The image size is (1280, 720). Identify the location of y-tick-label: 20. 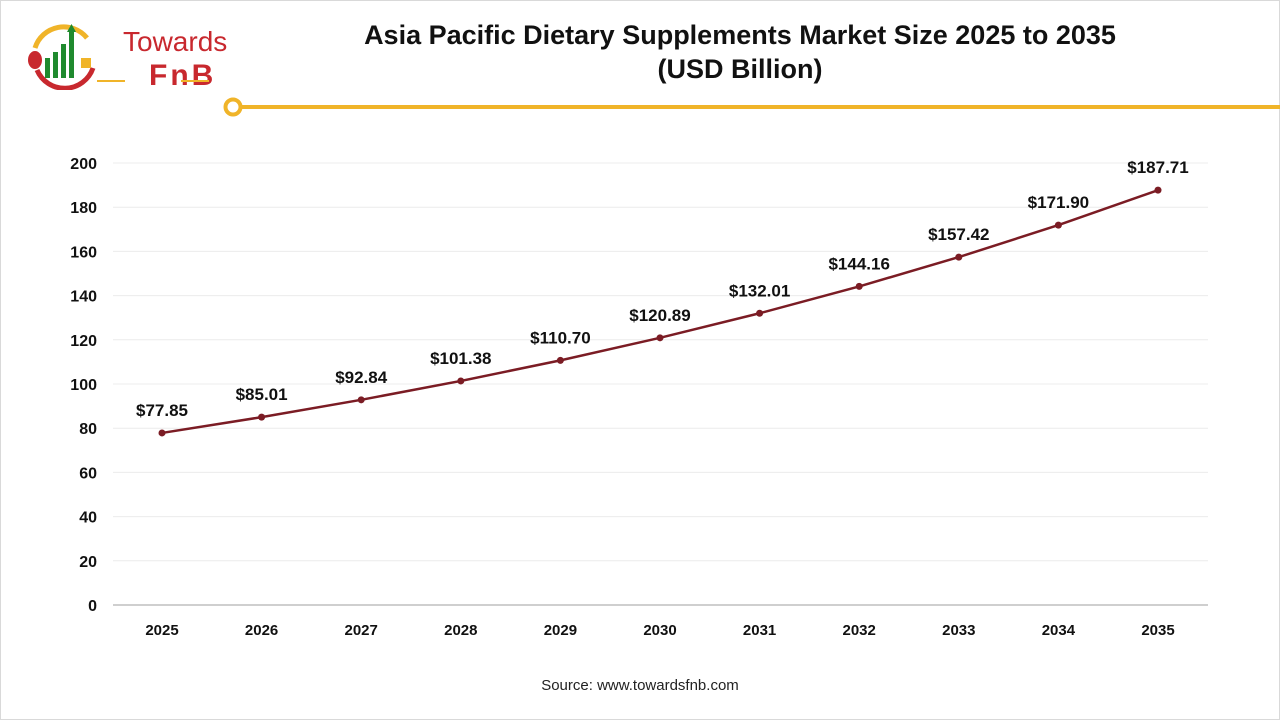
(88, 562).